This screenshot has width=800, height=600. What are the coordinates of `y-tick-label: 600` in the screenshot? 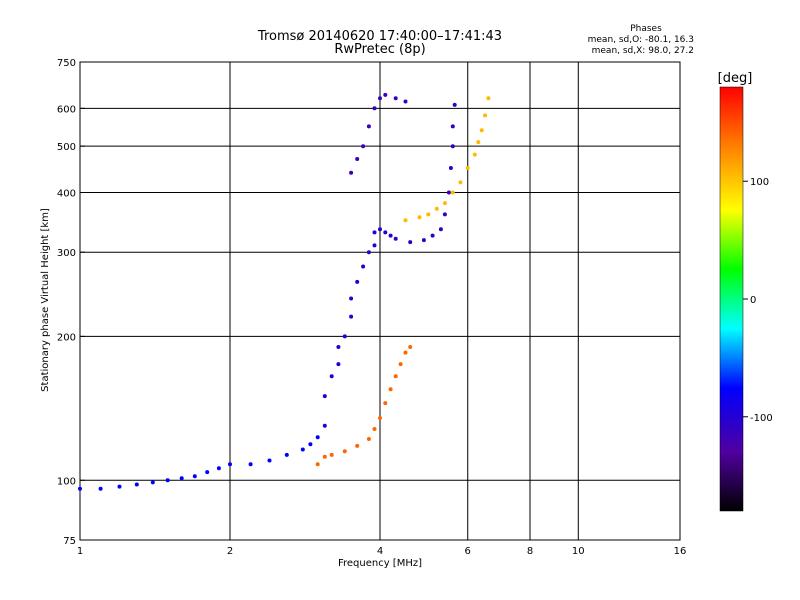 It's located at (66, 109).